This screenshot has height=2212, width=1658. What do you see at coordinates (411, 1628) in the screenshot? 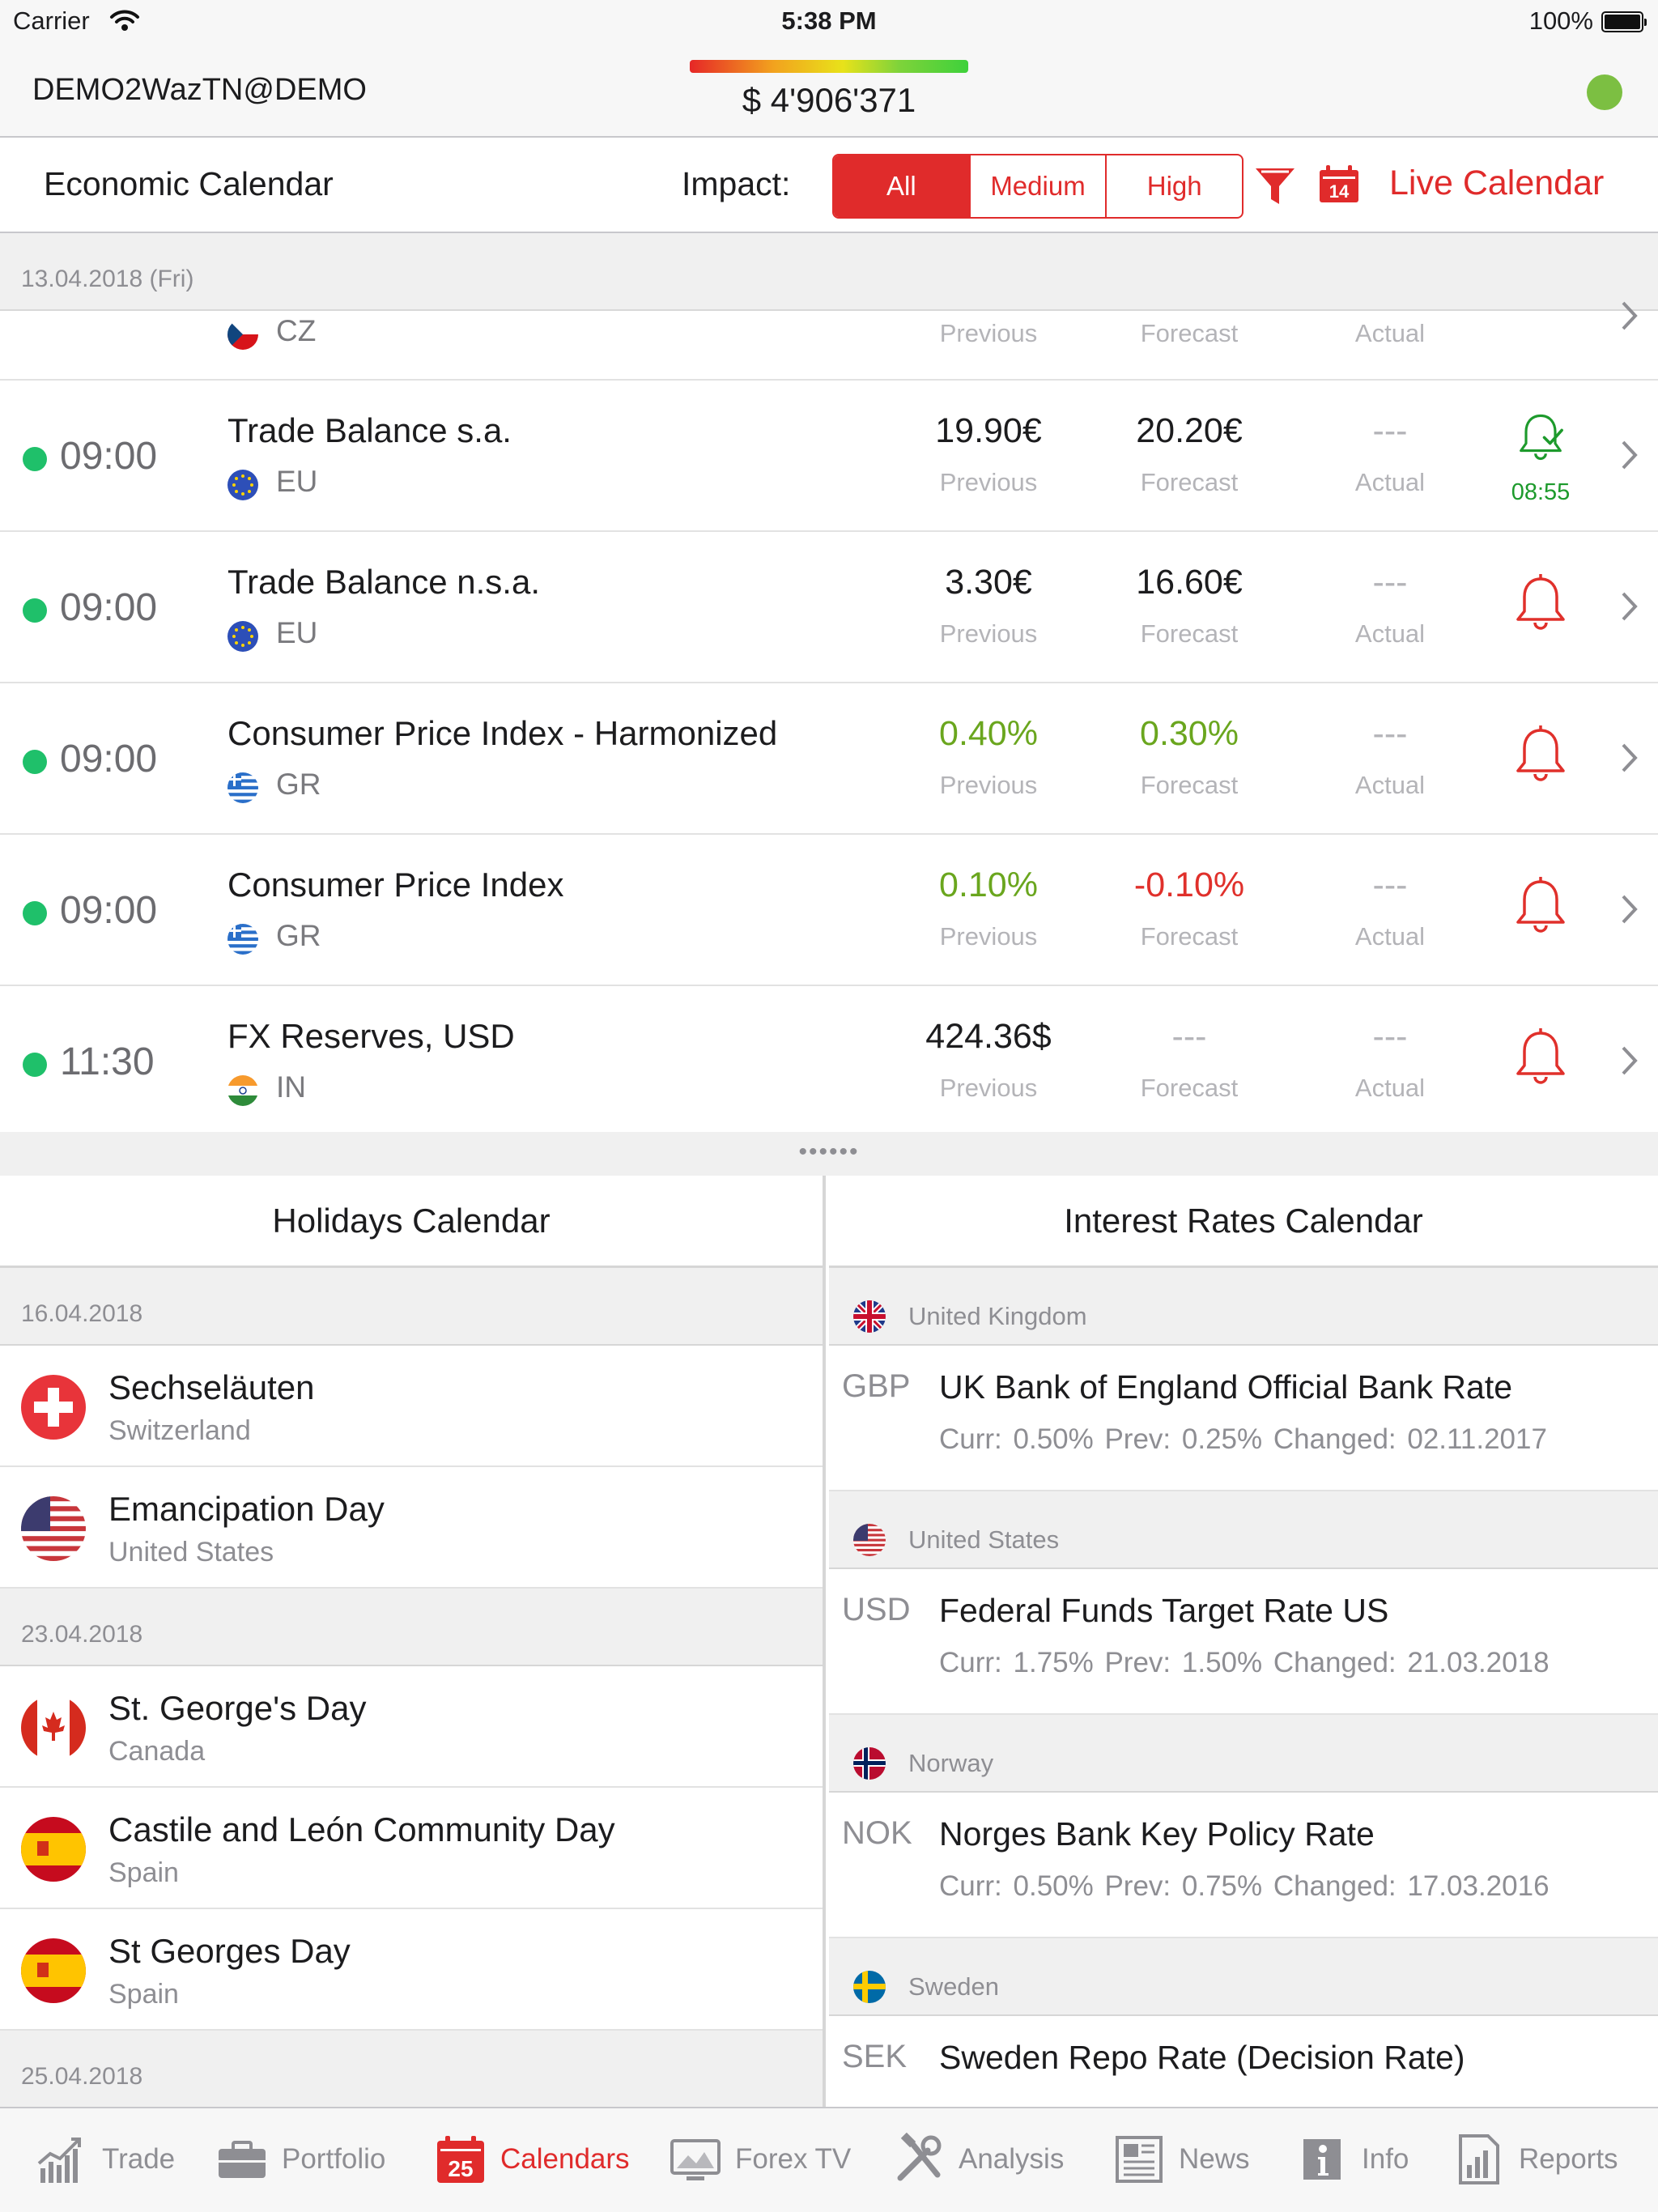
I see `holiday-date-header: 23.04.2018` at bounding box center [411, 1628].